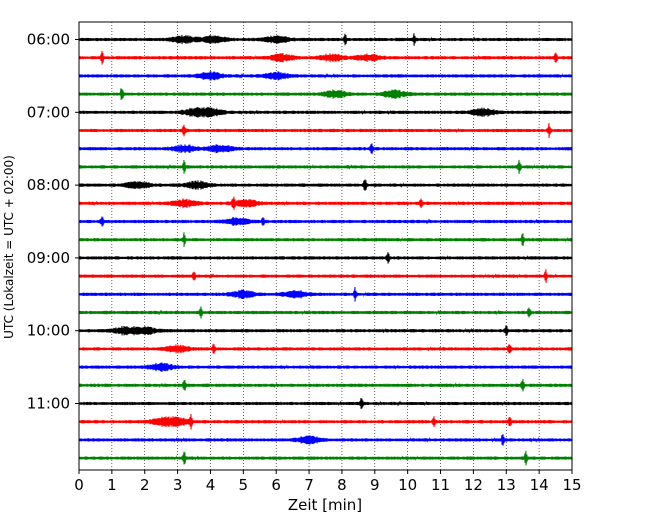  I want to click on x-axis-label: Zeit [min], so click(325, 505).